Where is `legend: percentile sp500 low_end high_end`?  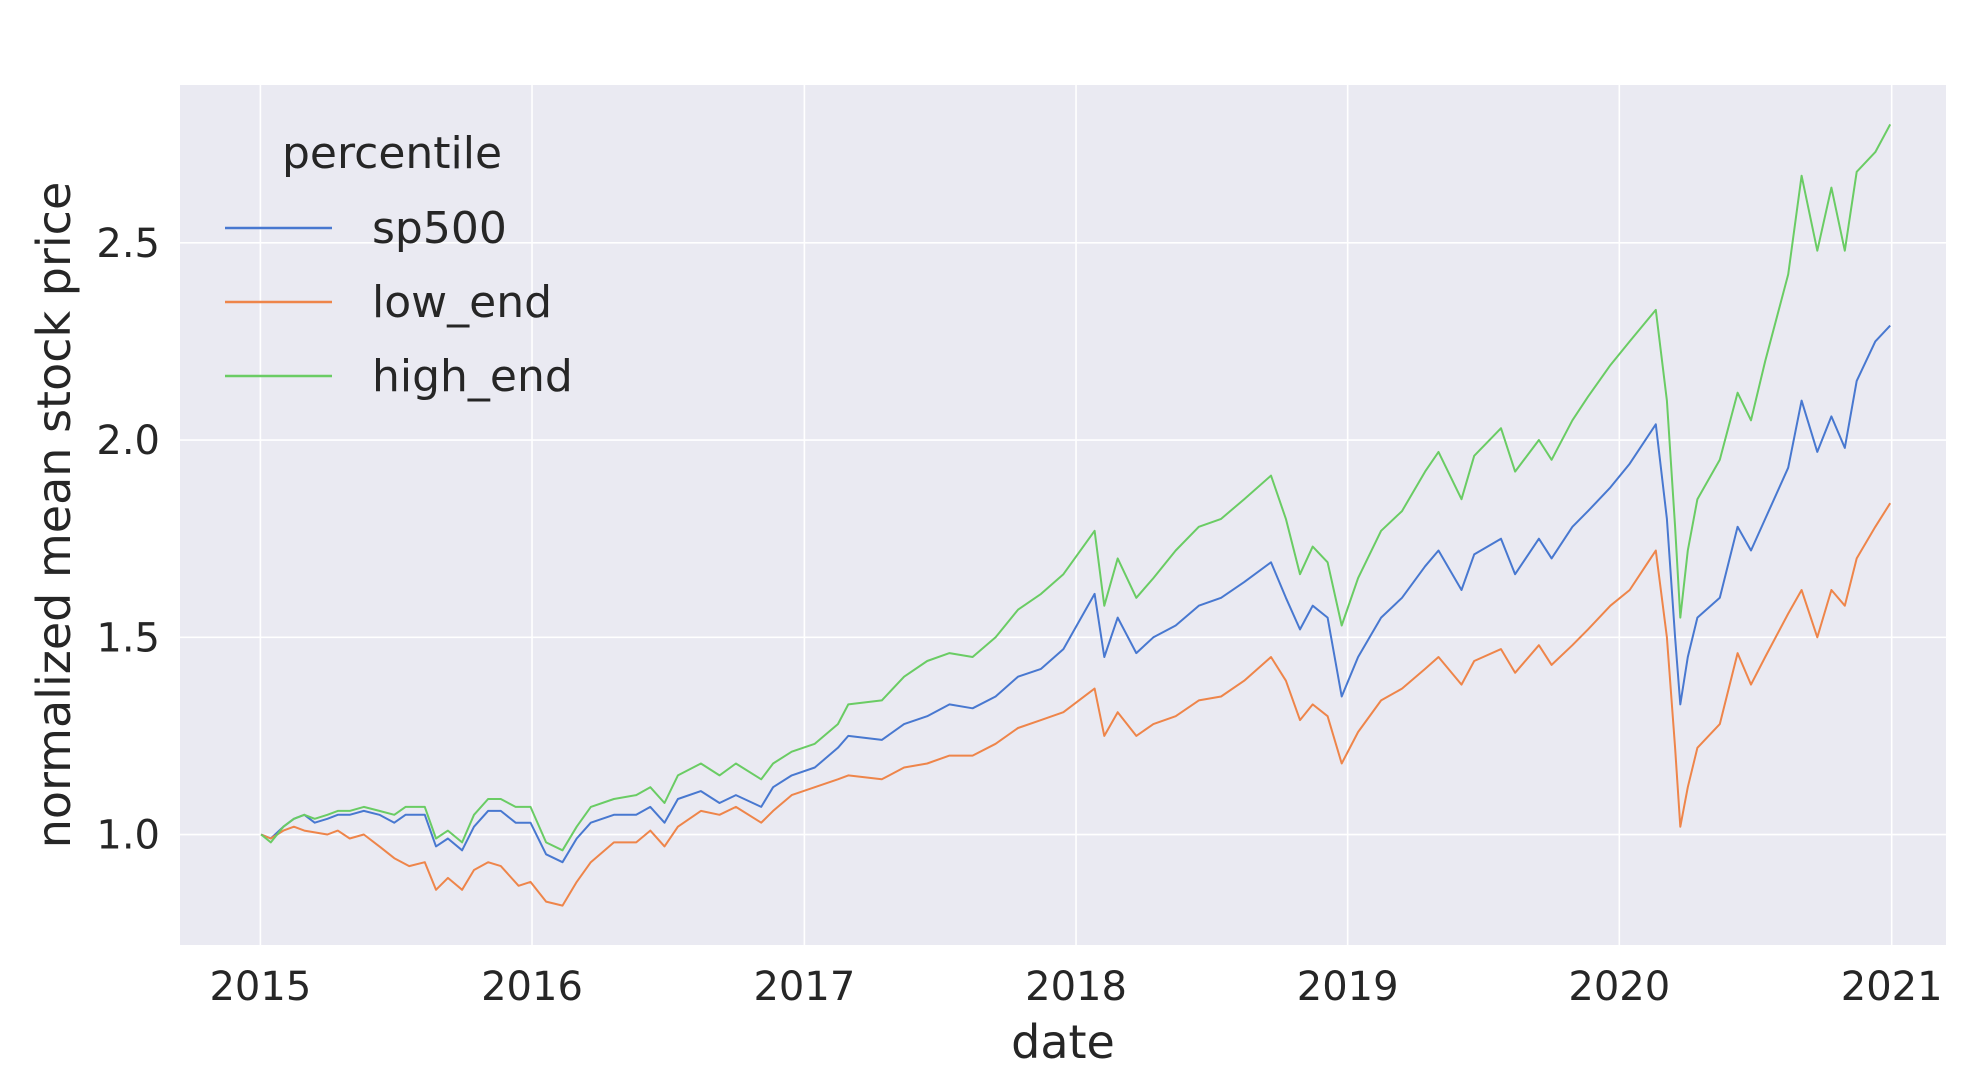 legend: percentile sp500 low_end high_end is located at coordinates (399, 265).